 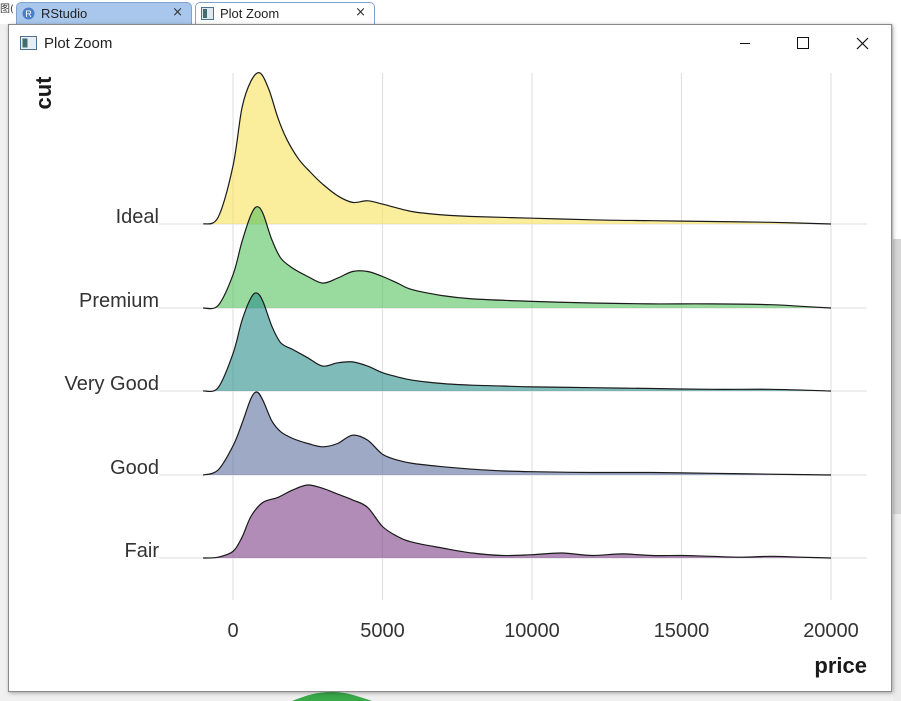 I want to click on x-tick-label: 10000, so click(x=532, y=631).